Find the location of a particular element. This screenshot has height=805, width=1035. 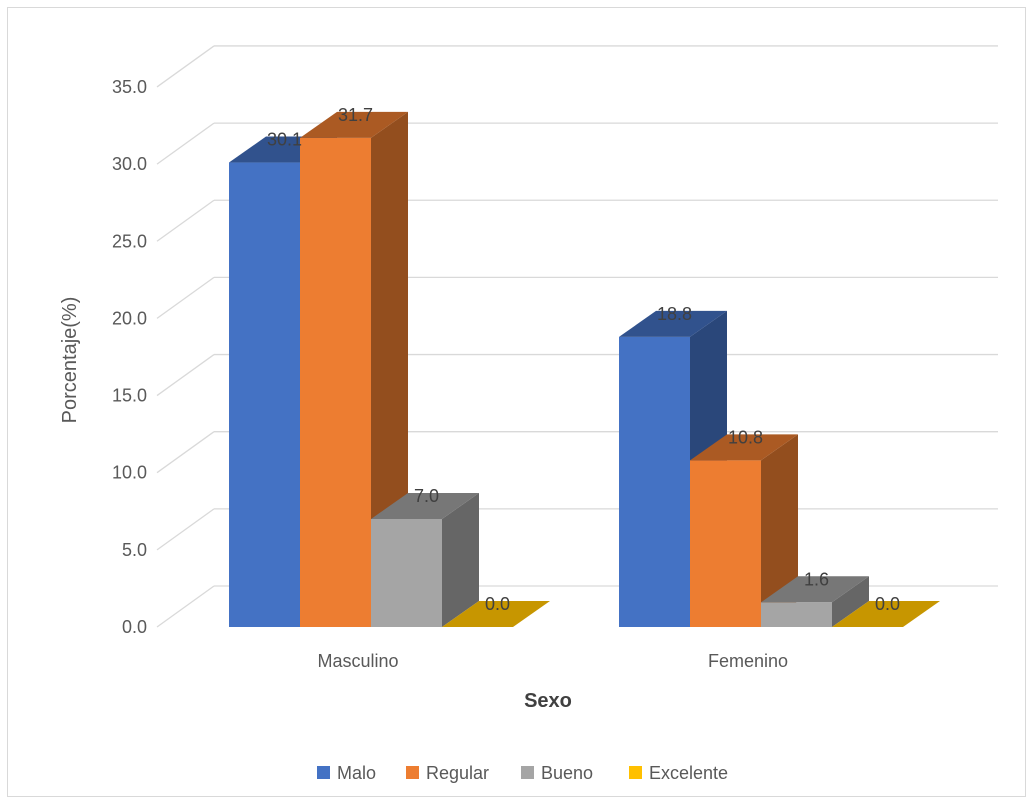

y-tick-label: 20.0 is located at coordinates (129, 318).